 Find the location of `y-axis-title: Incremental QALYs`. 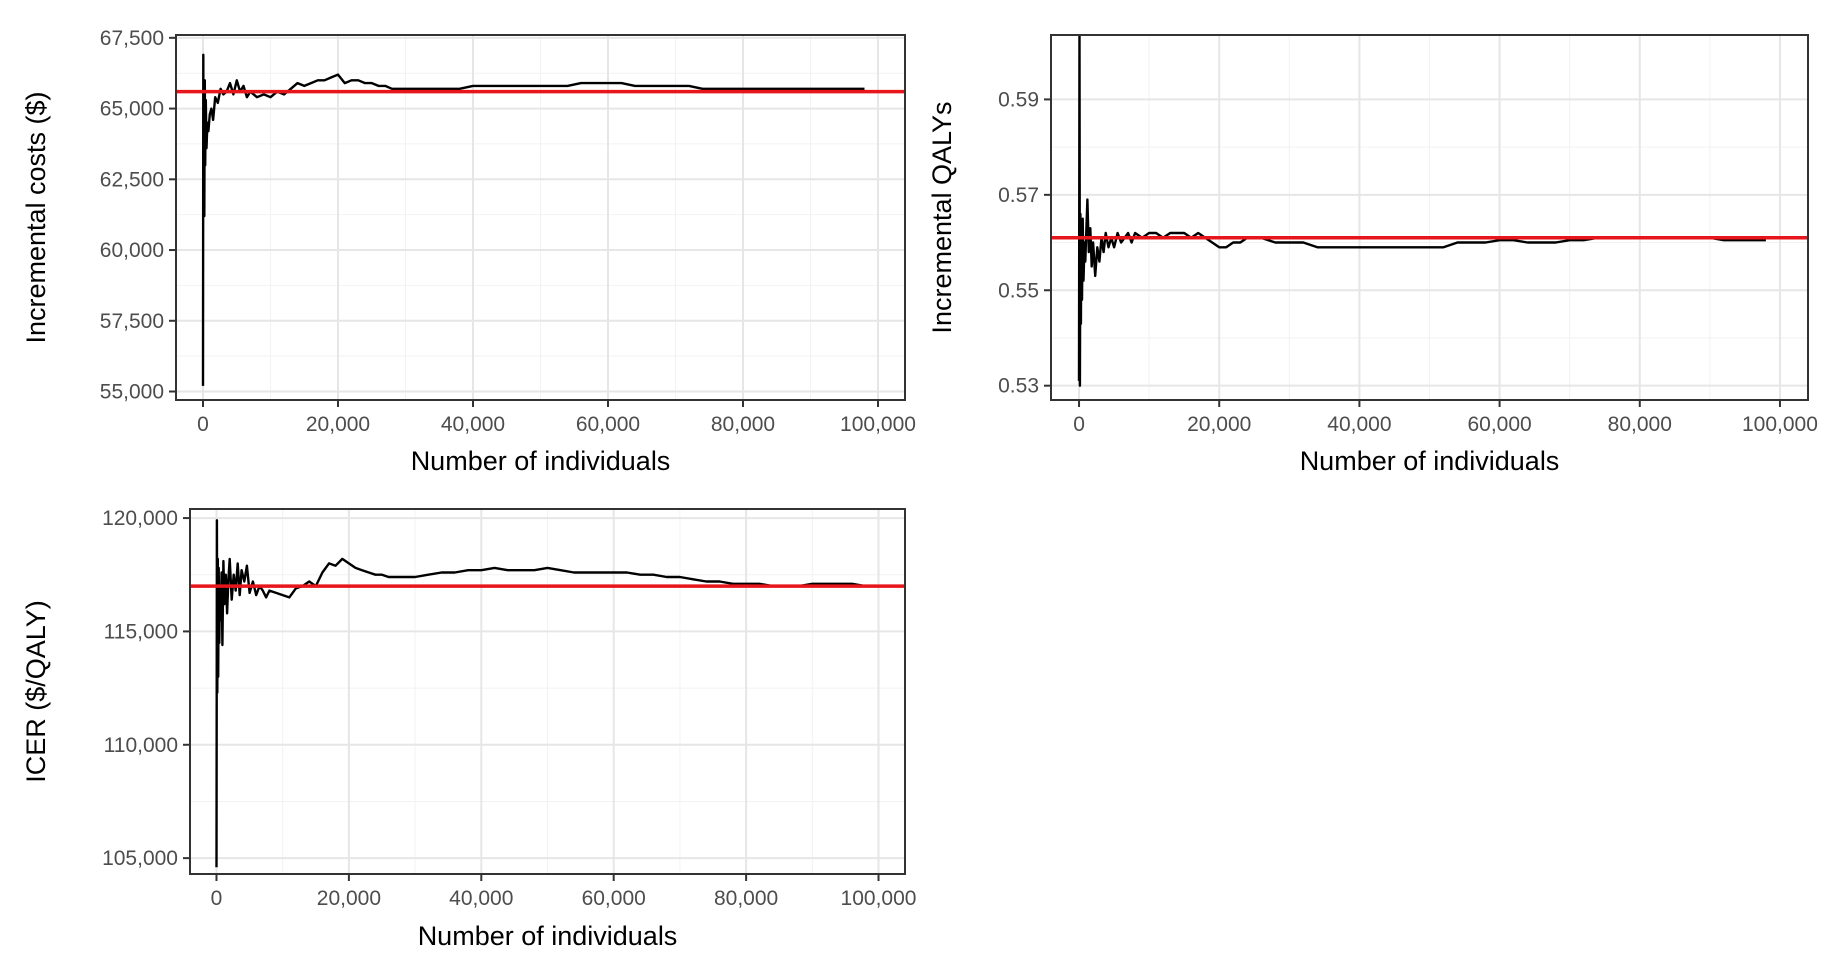

y-axis-title: Incremental QALYs is located at coordinates (942, 217).